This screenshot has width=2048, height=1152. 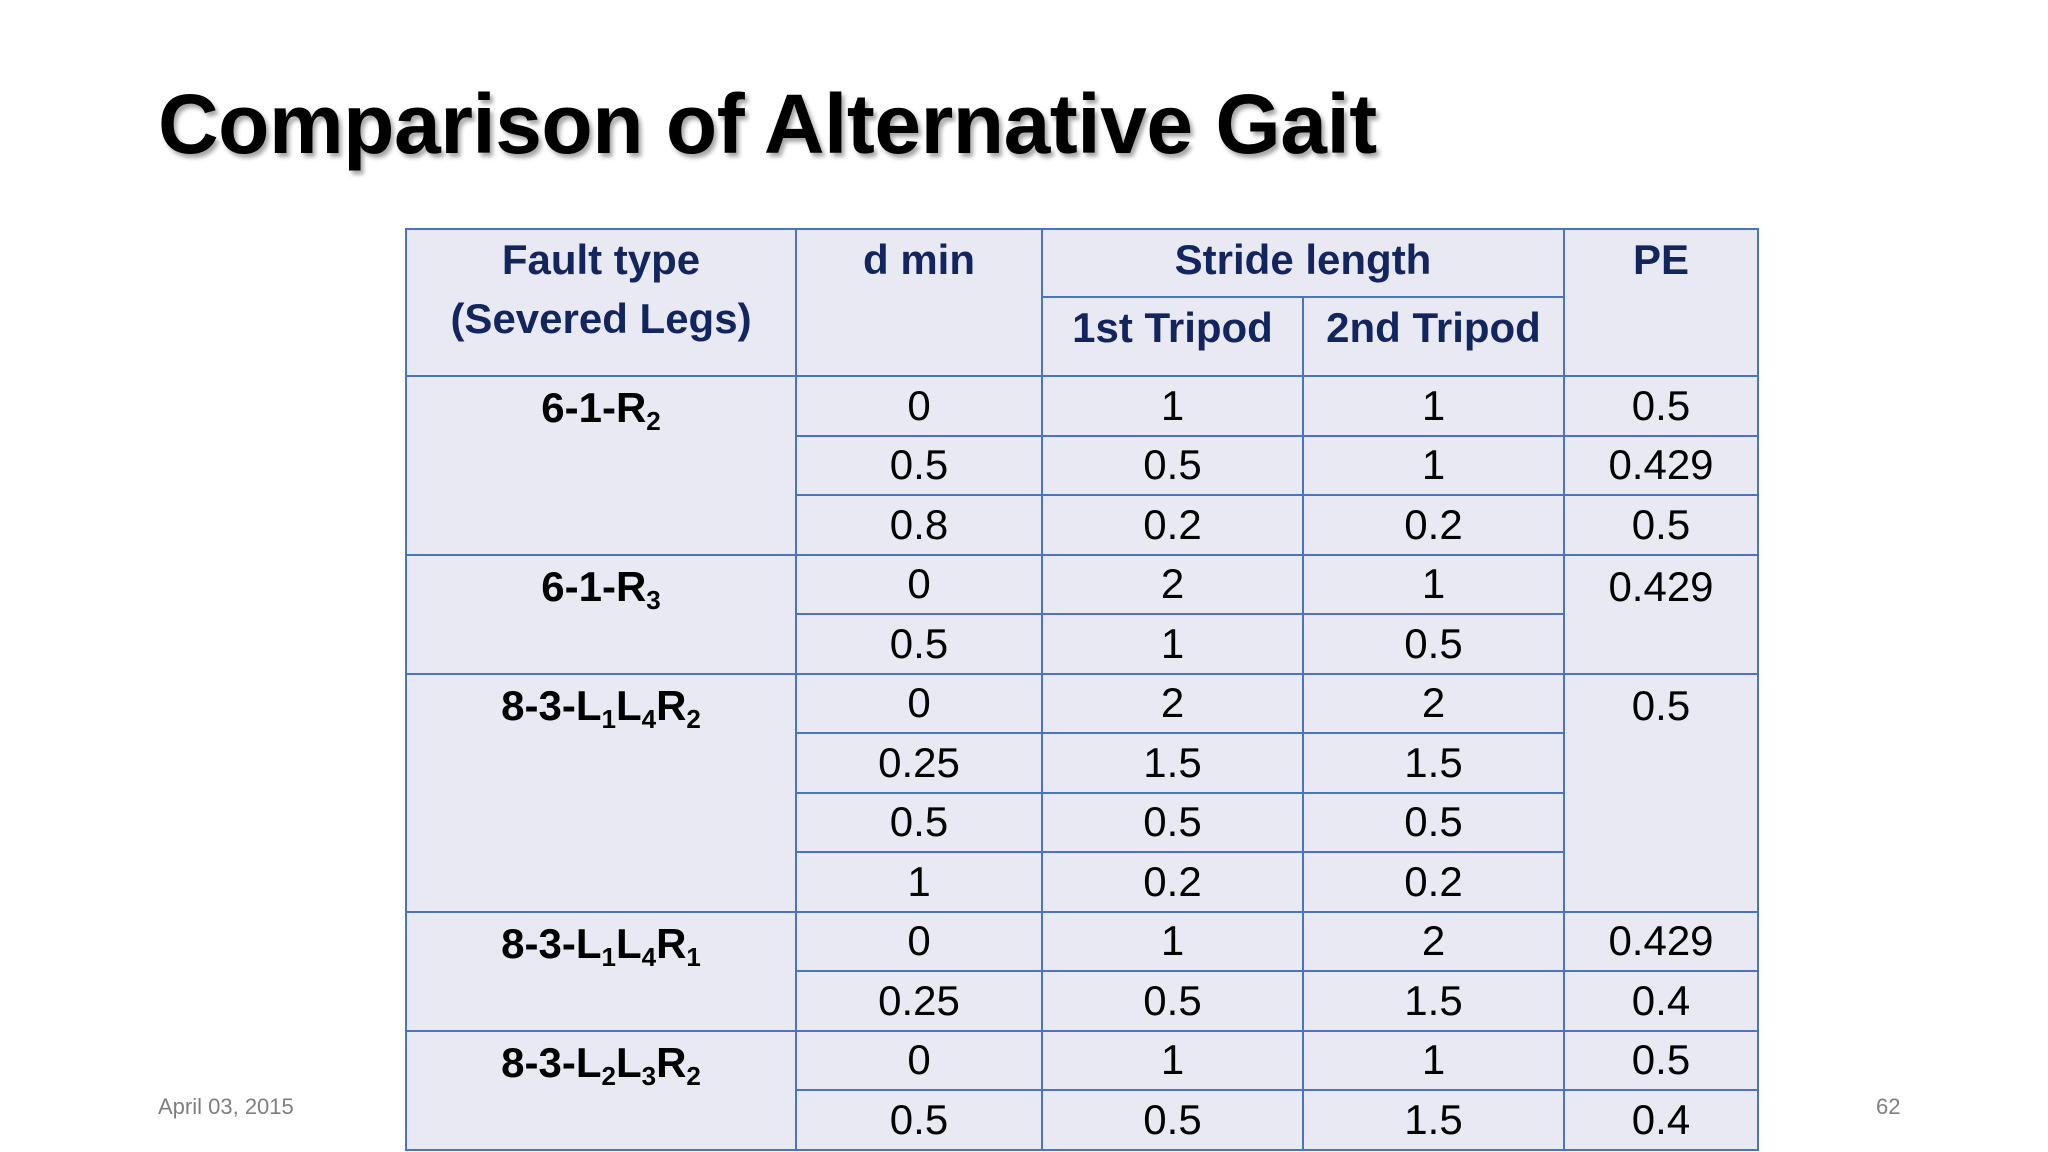 I want to click on slide-title: Comparison of Alternative Gait, so click(x=767, y=124).